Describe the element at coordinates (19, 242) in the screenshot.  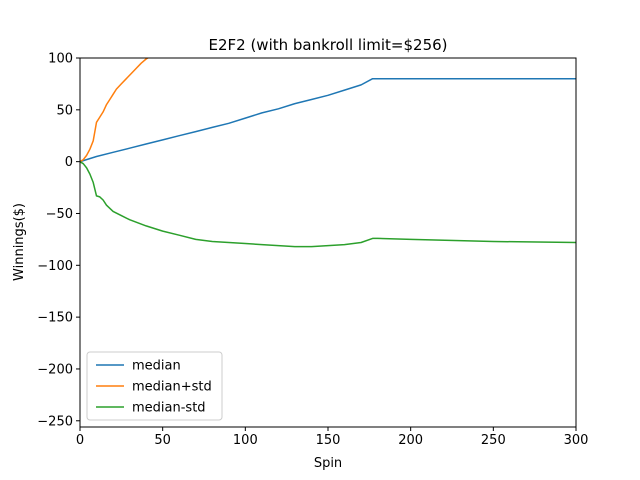
I see `y-axis-label: Winnings($)` at that location.